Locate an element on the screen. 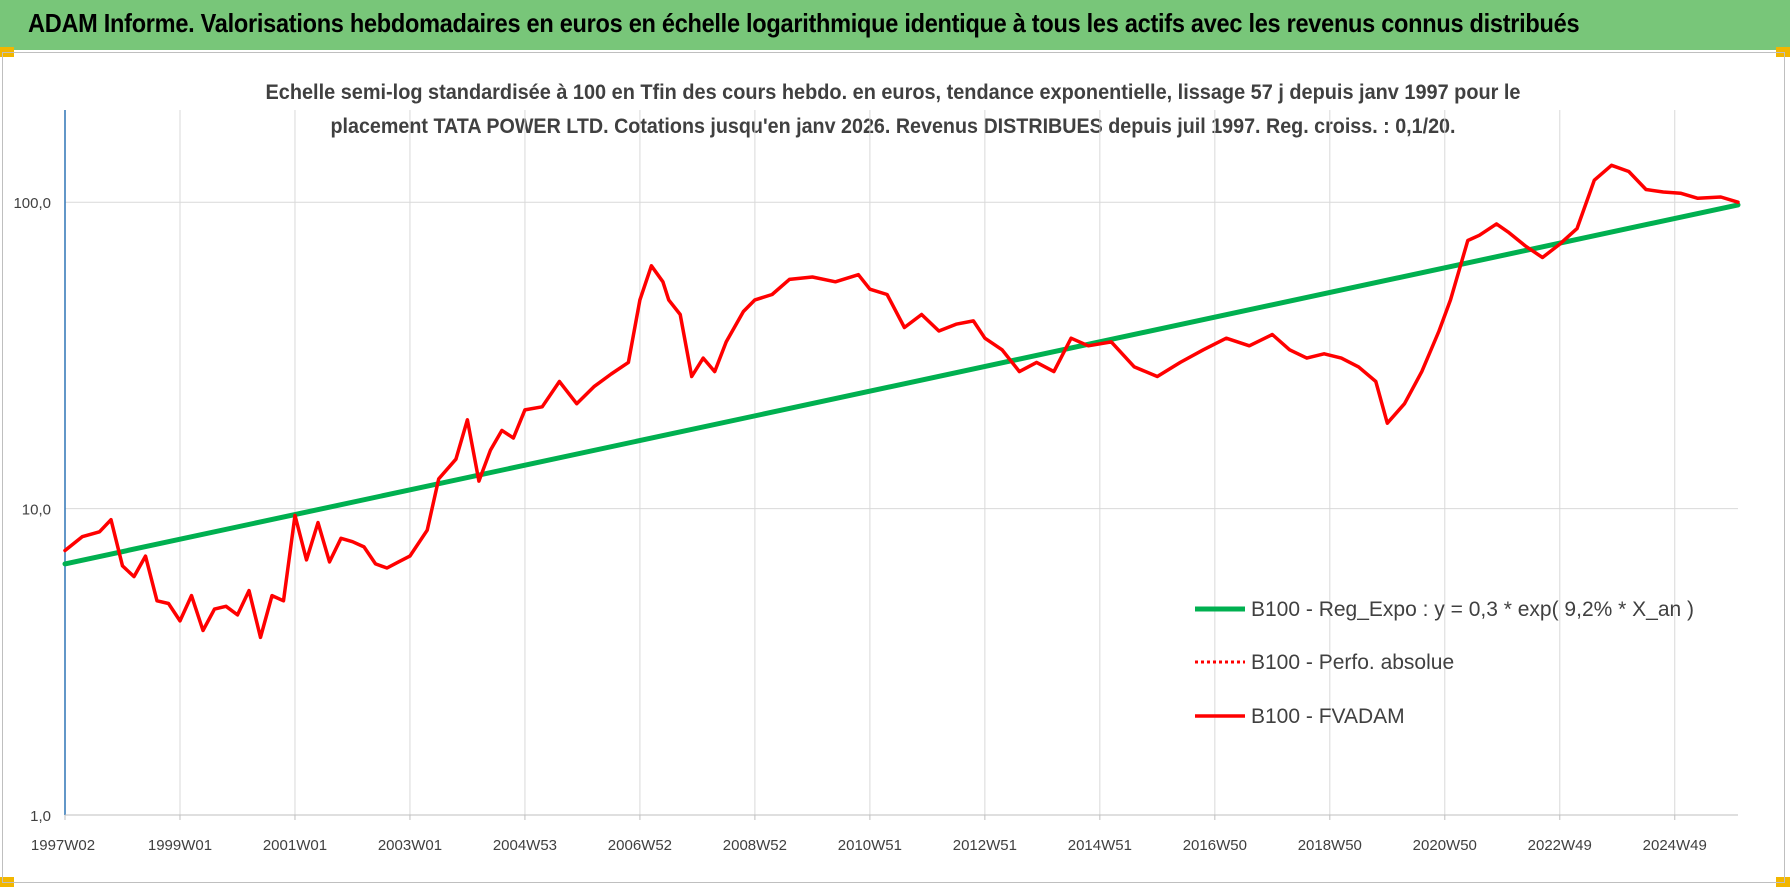 The image size is (1790, 887). x-tick-label: 2004W53 is located at coordinates (525, 845).